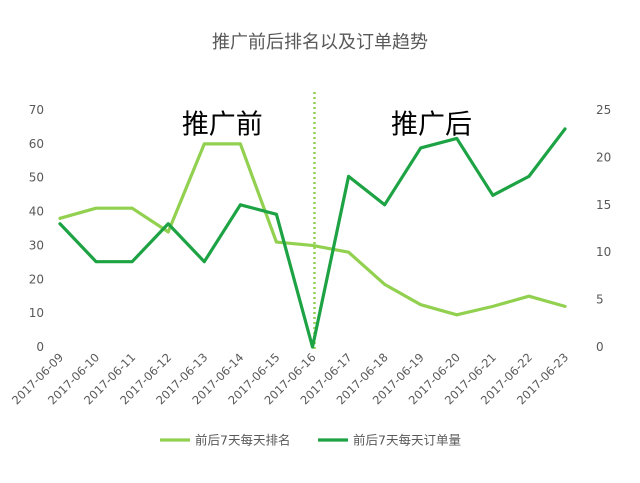 The image size is (640, 483). What do you see at coordinates (320, 42) in the screenshot?
I see `chart-title: 推广前后排名以及订单趋势` at bounding box center [320, 42].